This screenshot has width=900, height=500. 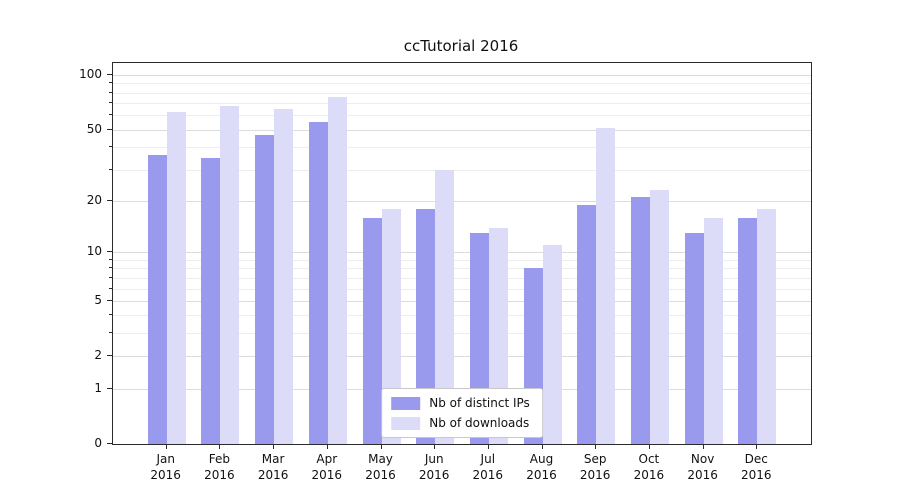 I want to click on legend-entry-distinct-ips: Nb of distinct IPs, so click(x=460, y=403).